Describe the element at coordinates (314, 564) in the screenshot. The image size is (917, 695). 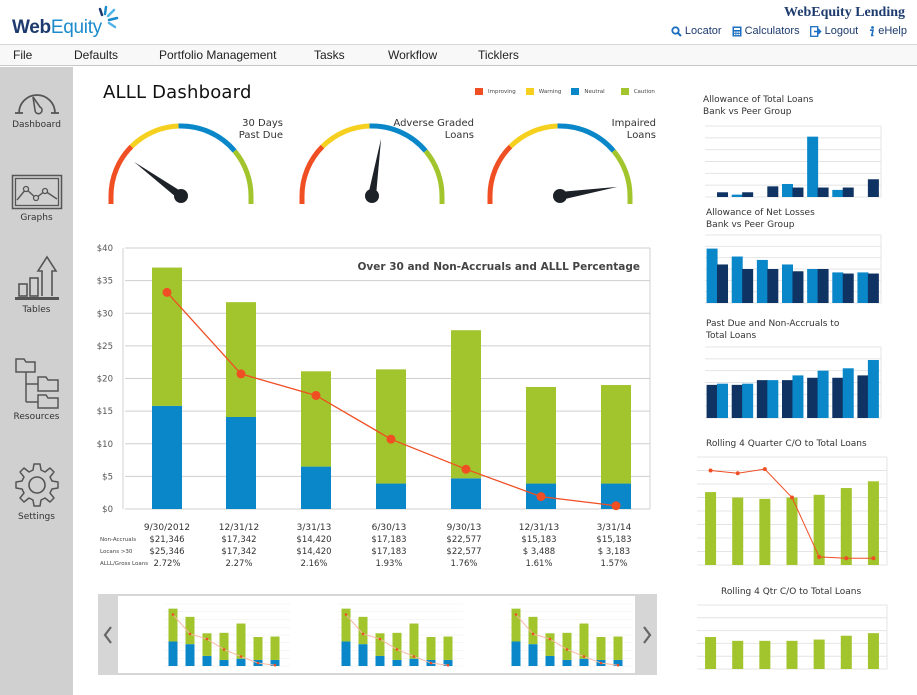
I see `table-cell: 2.16%` at that location.